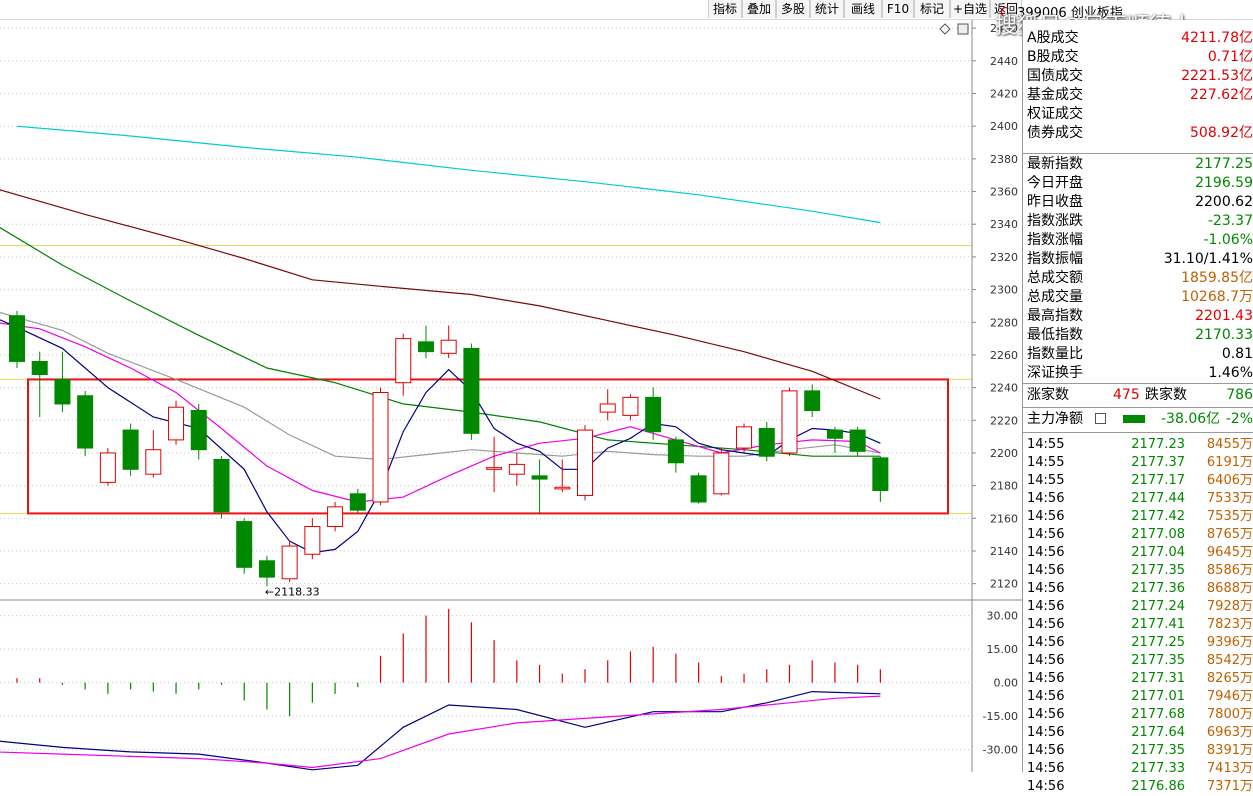  I want to click on index-stat-value: -1.06%, so click(1228, 240).